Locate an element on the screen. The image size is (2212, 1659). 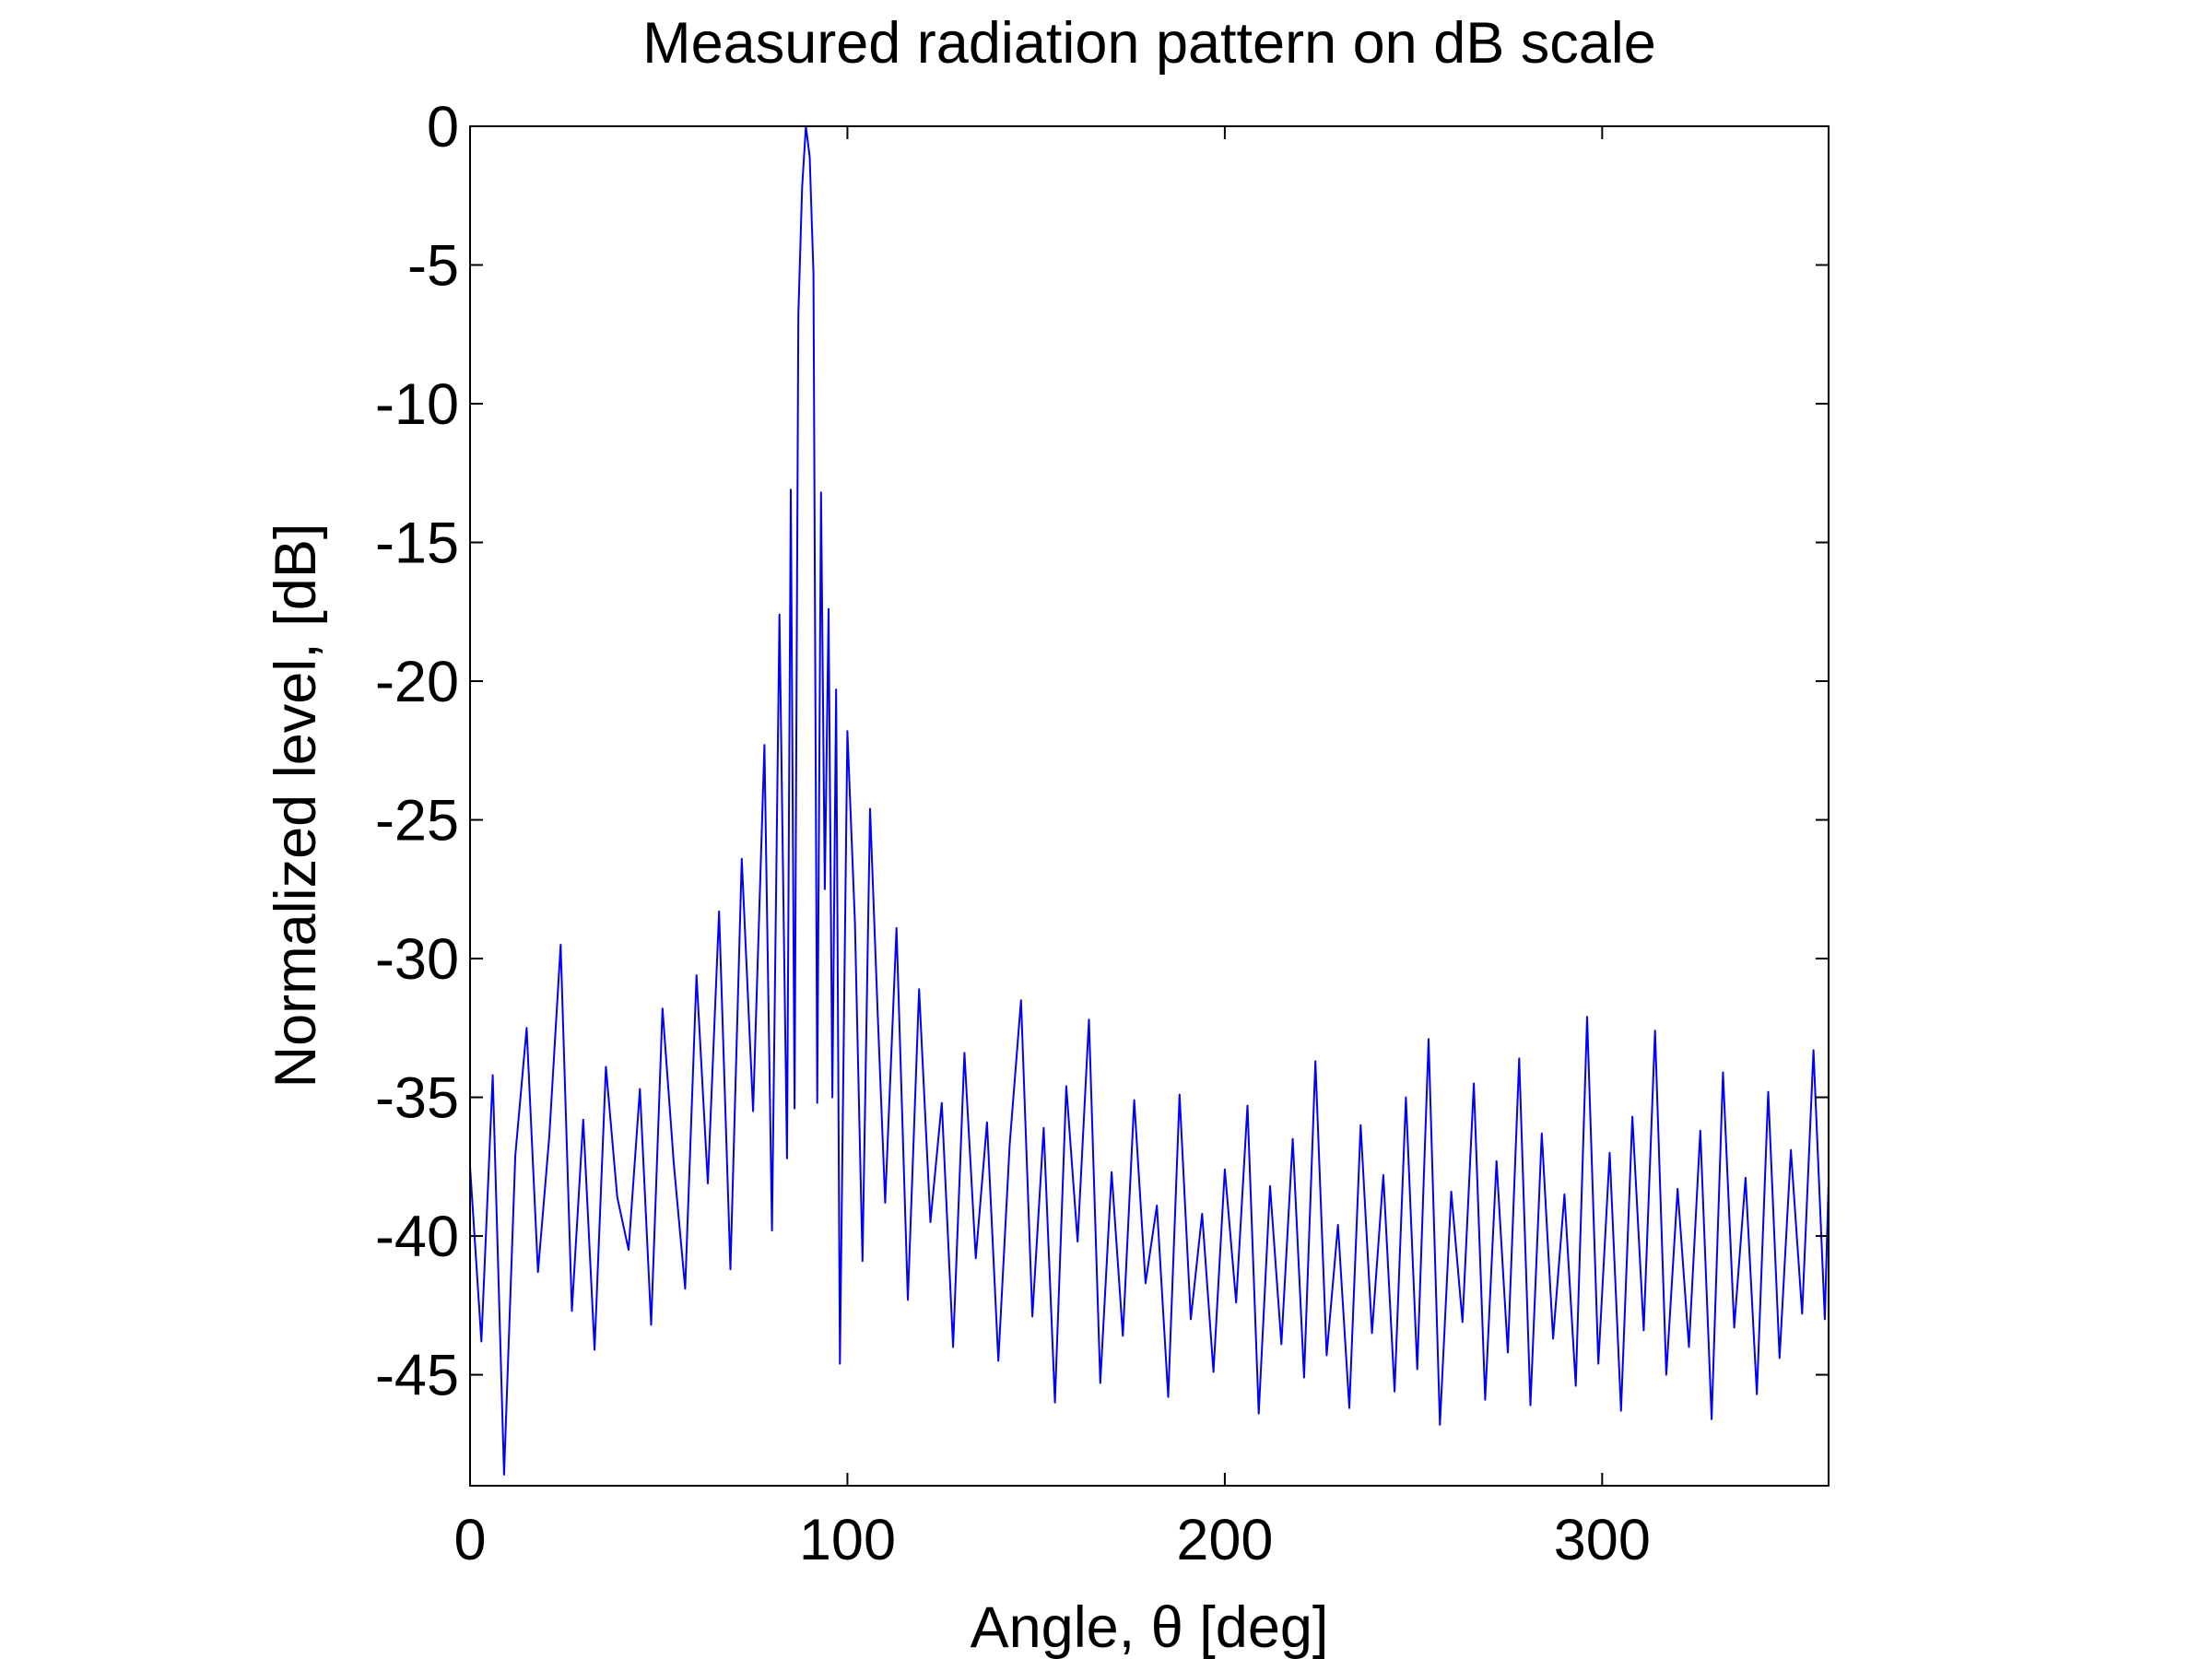
y-tick-label: -5 is located at coordinates (433, 266).